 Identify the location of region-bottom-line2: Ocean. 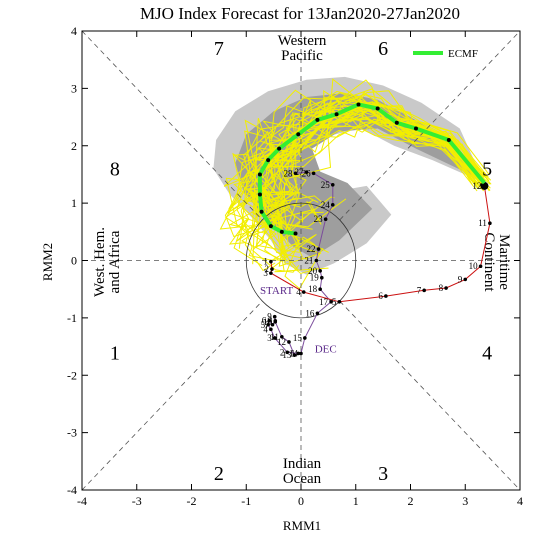
(302, 479).